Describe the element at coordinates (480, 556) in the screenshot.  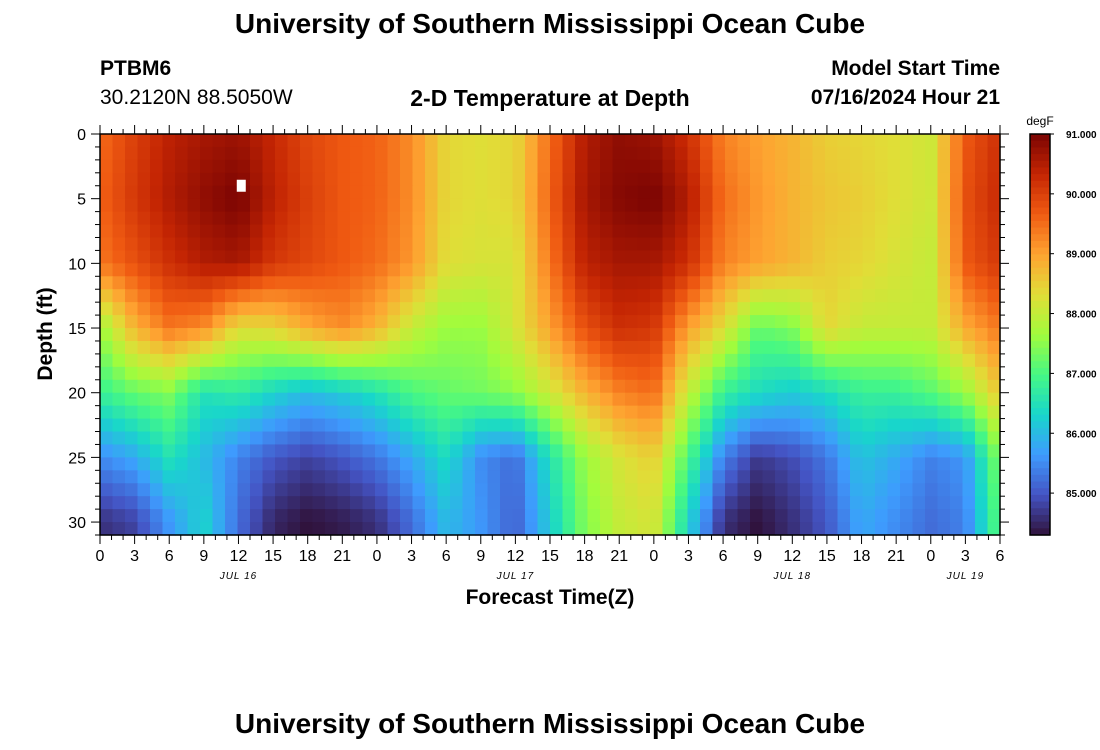
I see `x-tick-label: 9` at that location.